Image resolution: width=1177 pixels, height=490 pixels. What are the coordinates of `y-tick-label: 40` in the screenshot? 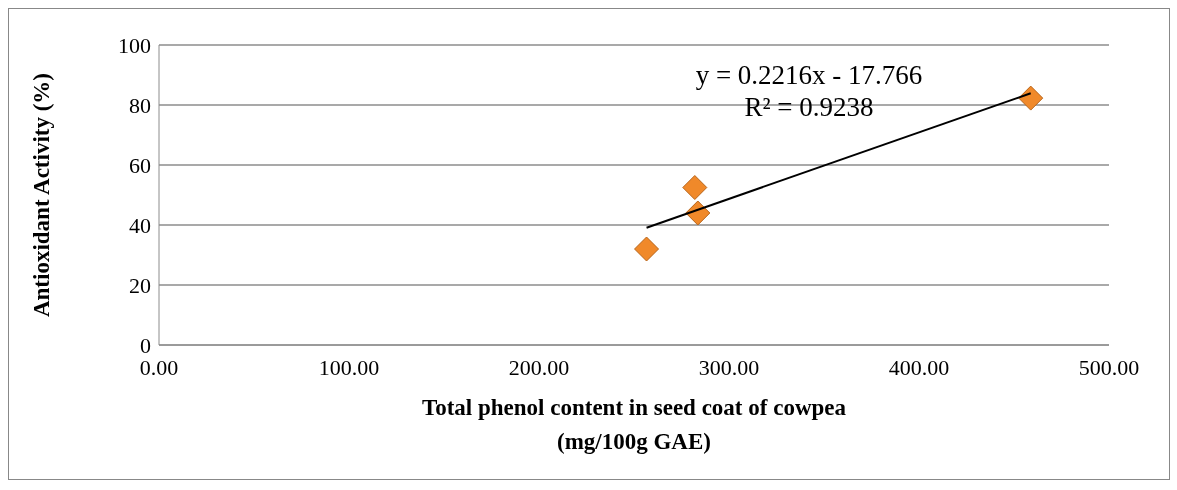 It's located at (140, 225).